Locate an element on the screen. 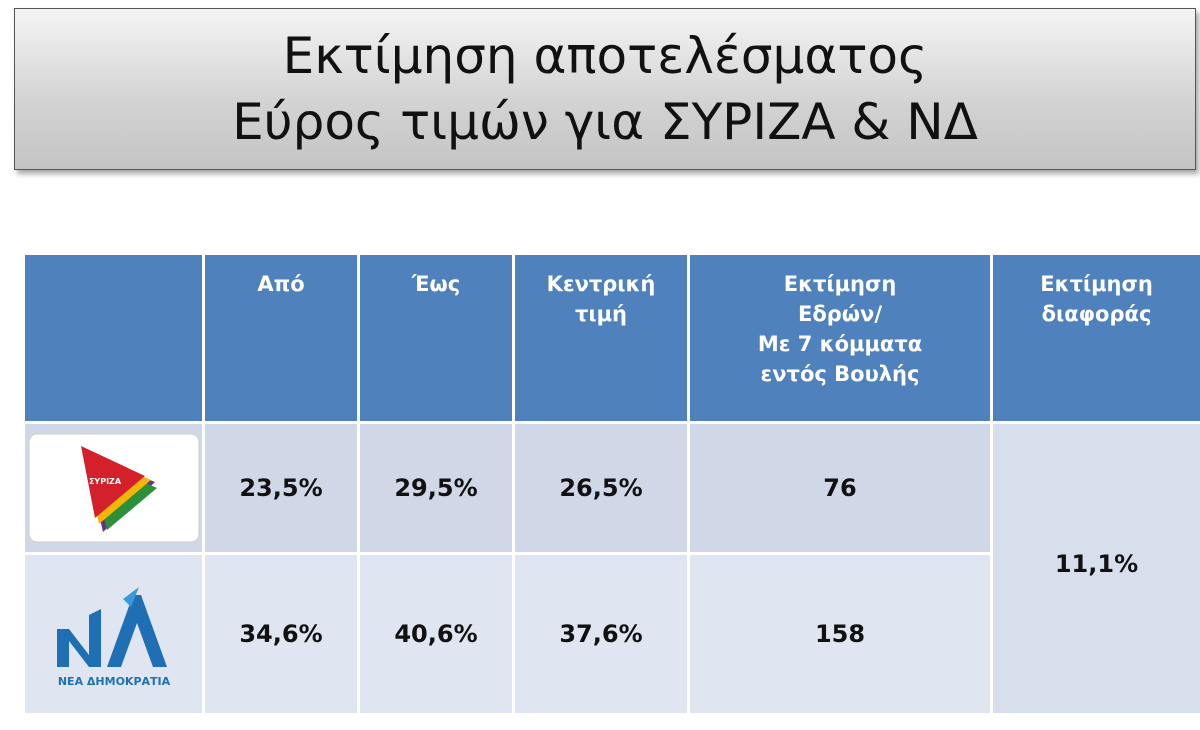  header-text: τιμή is located at coordinates (601, 314).